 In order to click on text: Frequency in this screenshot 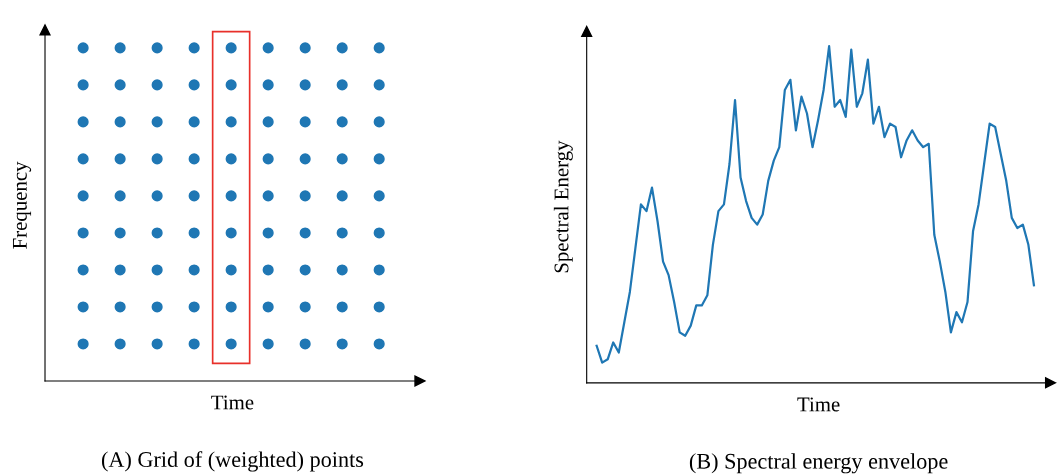, I will do `click(22, 205)`.